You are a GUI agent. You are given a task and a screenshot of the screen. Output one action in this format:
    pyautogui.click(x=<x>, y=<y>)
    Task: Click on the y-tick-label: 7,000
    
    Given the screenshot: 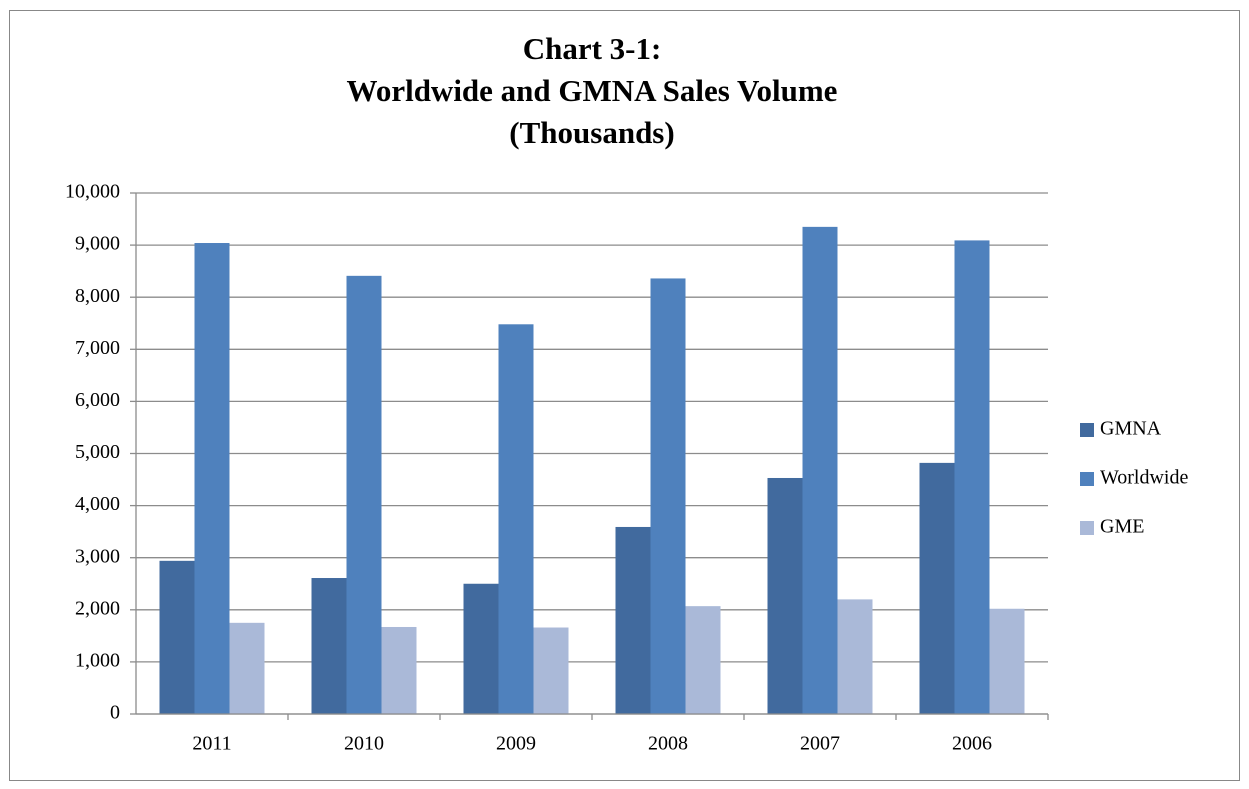 What is the action you would take?
    pyautogui.click(x=97, y=348)
    